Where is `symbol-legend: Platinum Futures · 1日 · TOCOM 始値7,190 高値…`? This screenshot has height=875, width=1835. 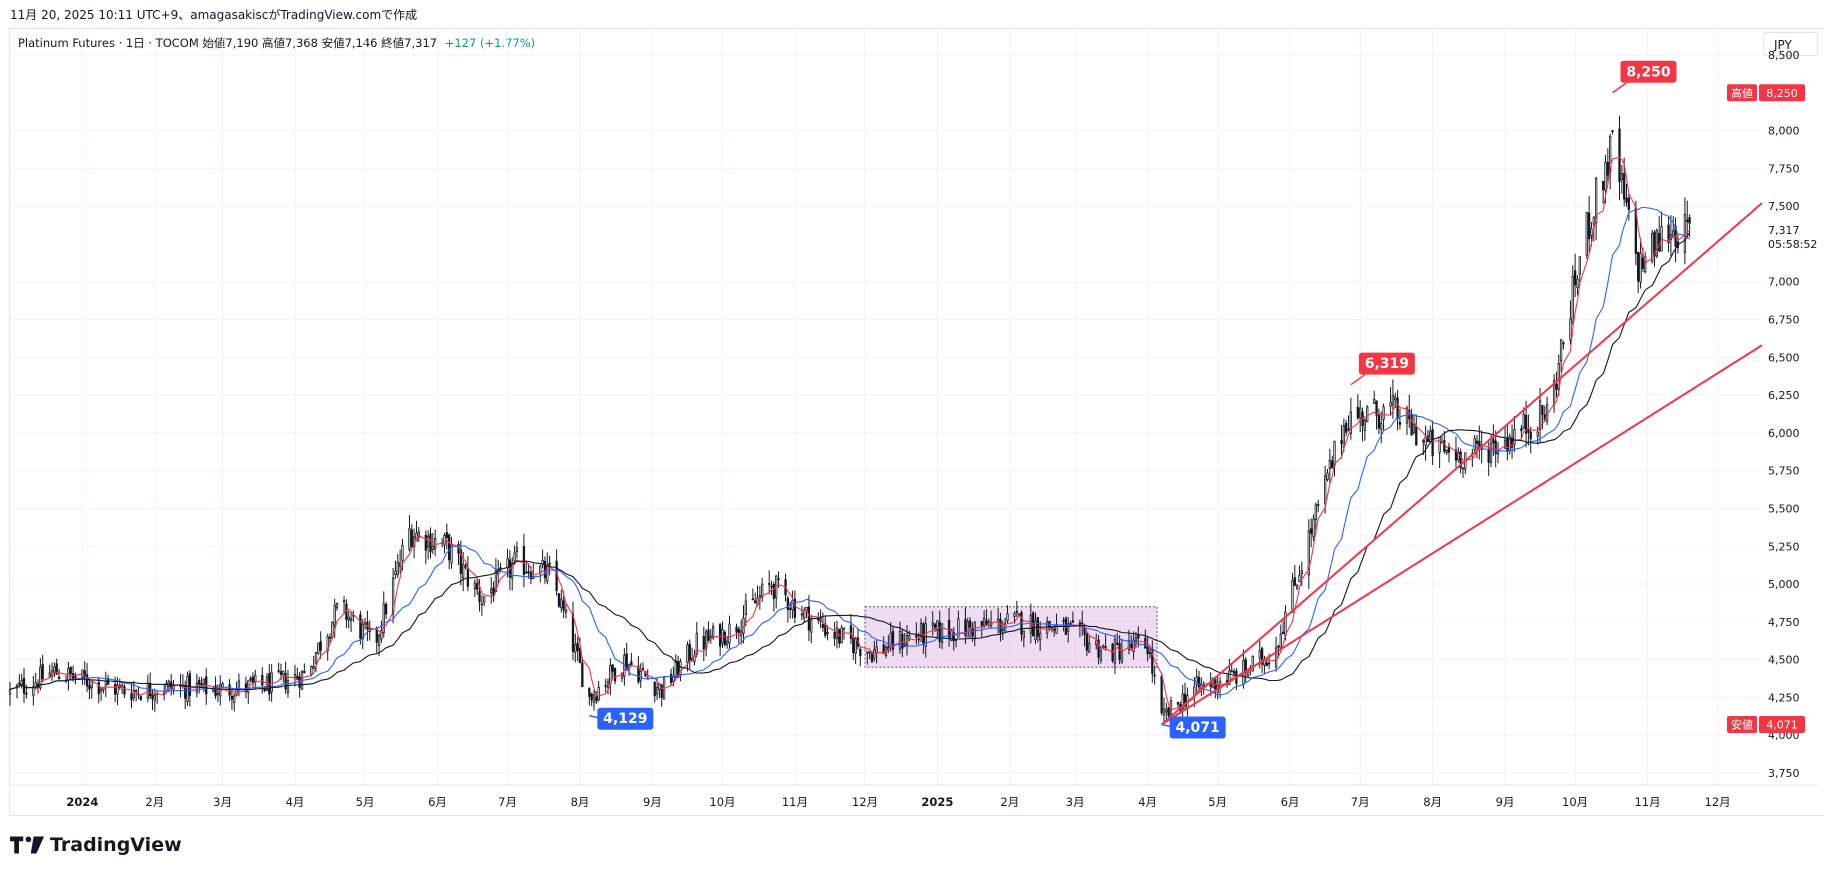 symbol-legend: Platinum Futures · 1日 · TOCOM 始値7,190 高値… is located at coordinates (276, 43).